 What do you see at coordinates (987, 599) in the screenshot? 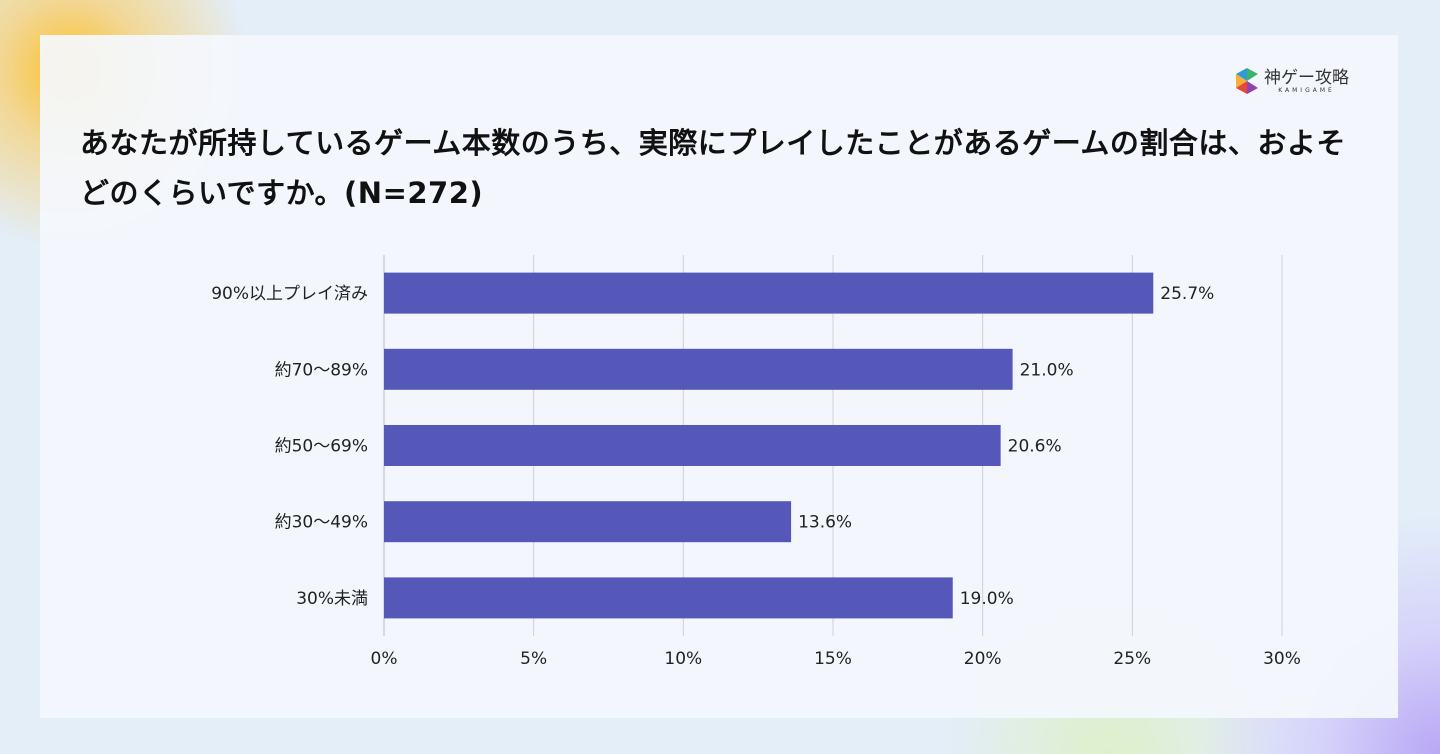
I see `data-label: 19.0%` at bounding box center [987, 599].